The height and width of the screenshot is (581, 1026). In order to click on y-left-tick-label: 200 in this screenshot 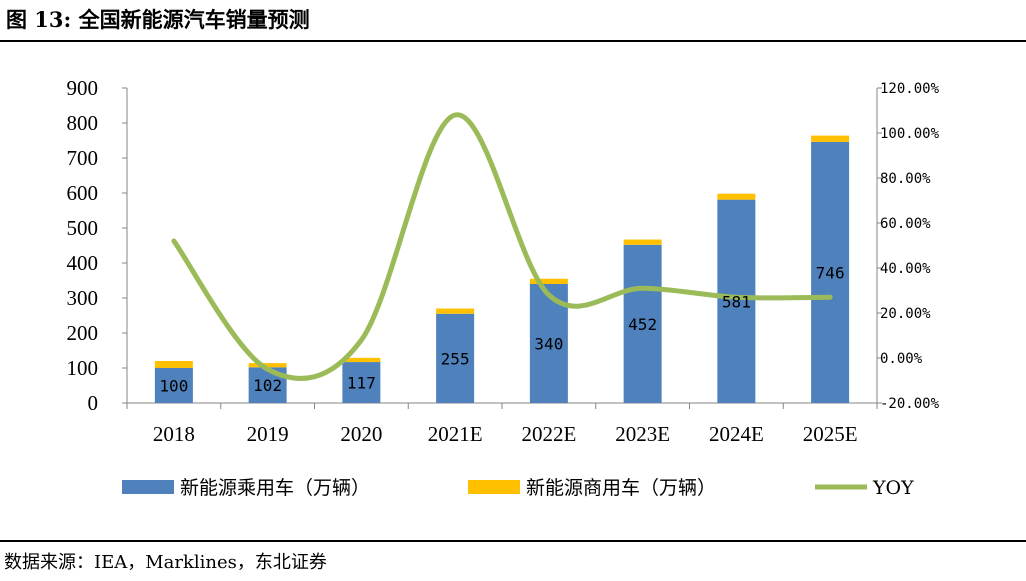, I will do `click(83, 333)`.